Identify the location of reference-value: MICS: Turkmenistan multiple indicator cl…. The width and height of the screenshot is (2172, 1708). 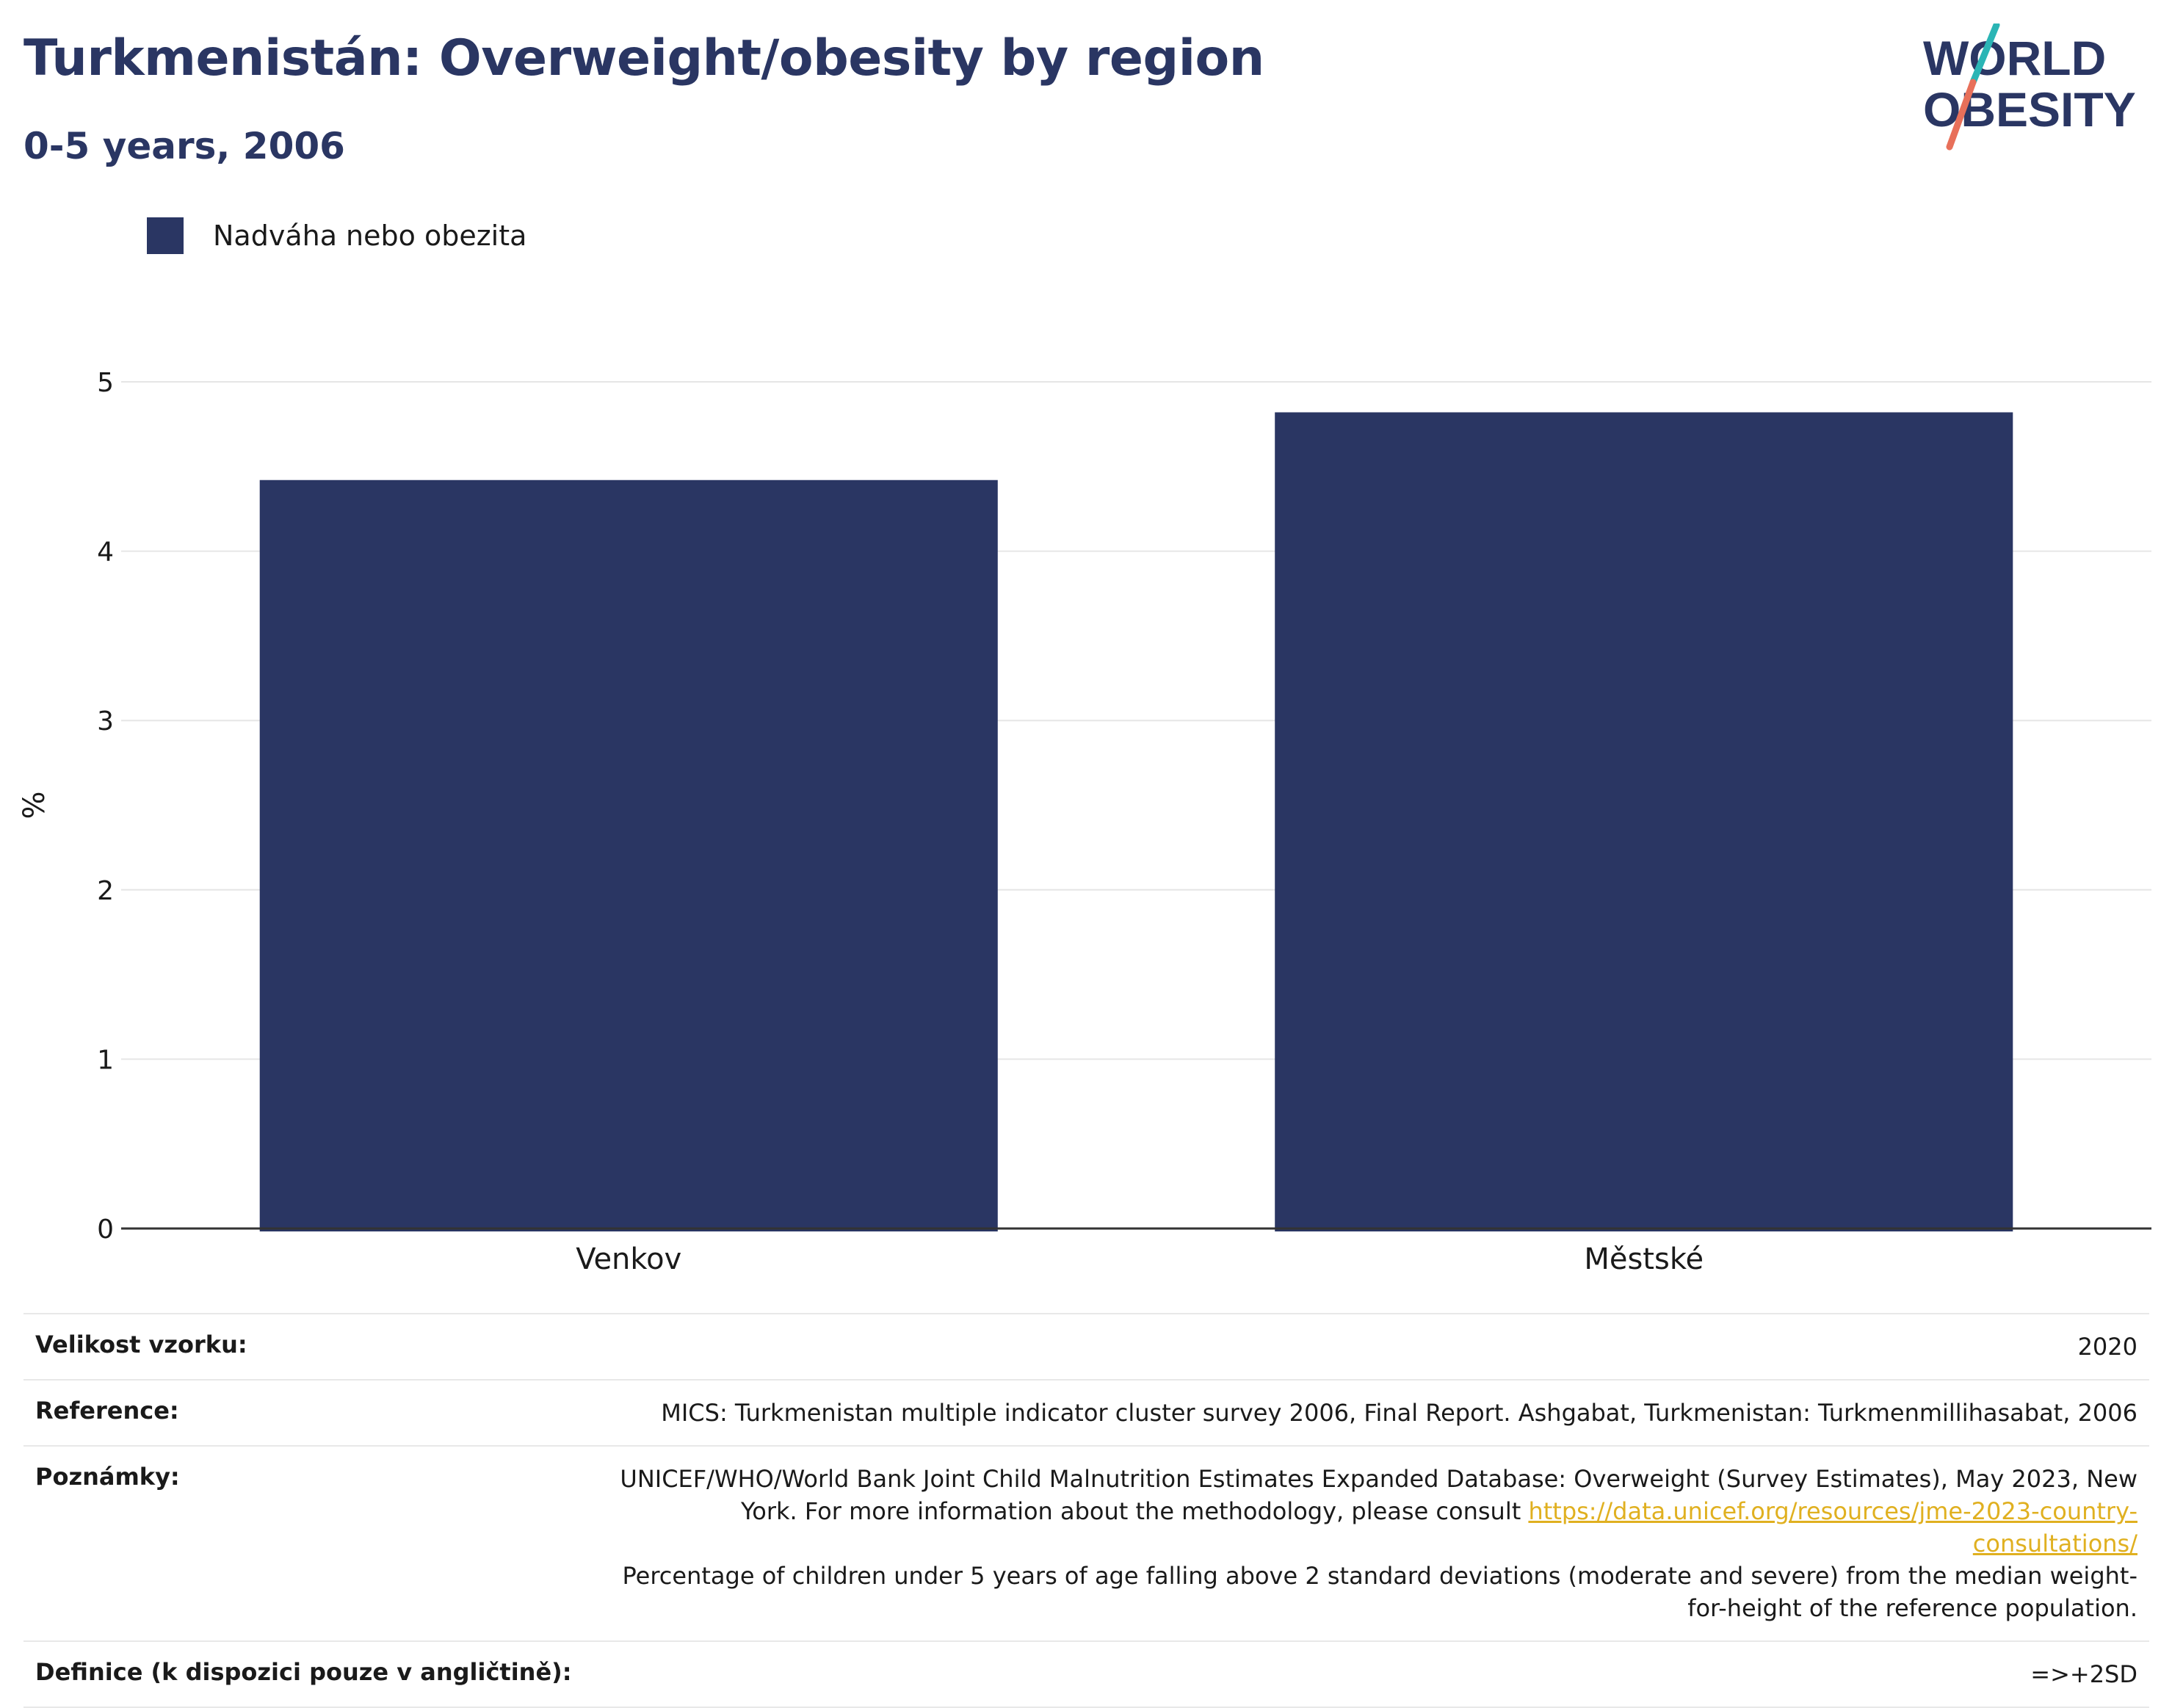
(1399, 1413).